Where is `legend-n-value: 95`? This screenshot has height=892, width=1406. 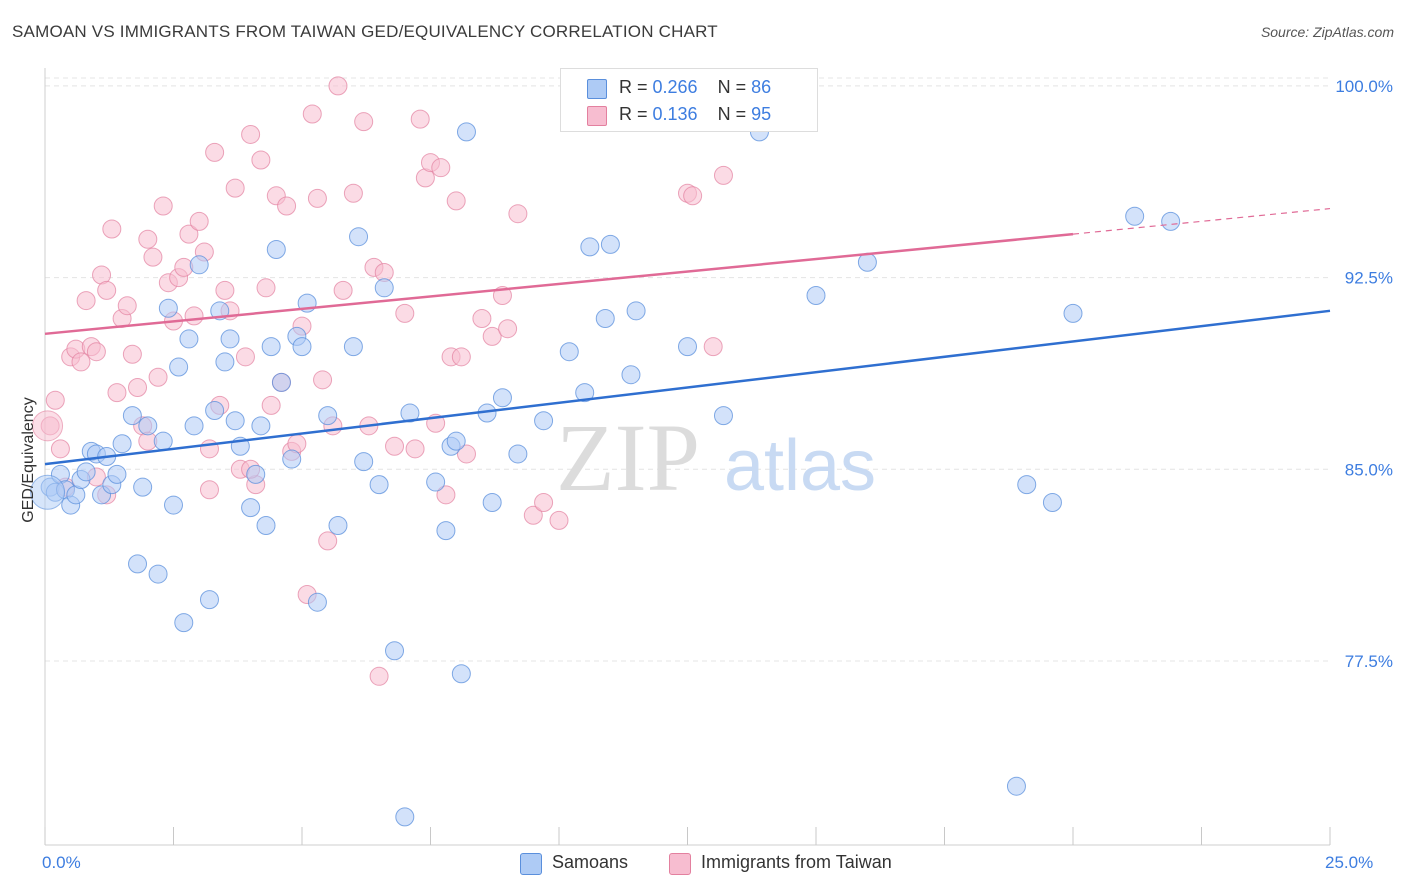 legend-n-value: 95 is located at coordinates (761, 114).